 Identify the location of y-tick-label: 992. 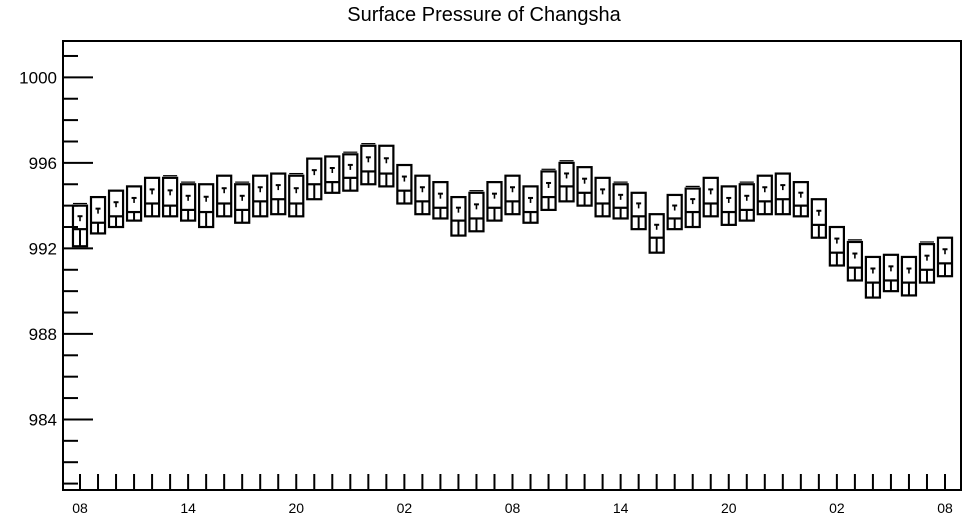
(43, 248).